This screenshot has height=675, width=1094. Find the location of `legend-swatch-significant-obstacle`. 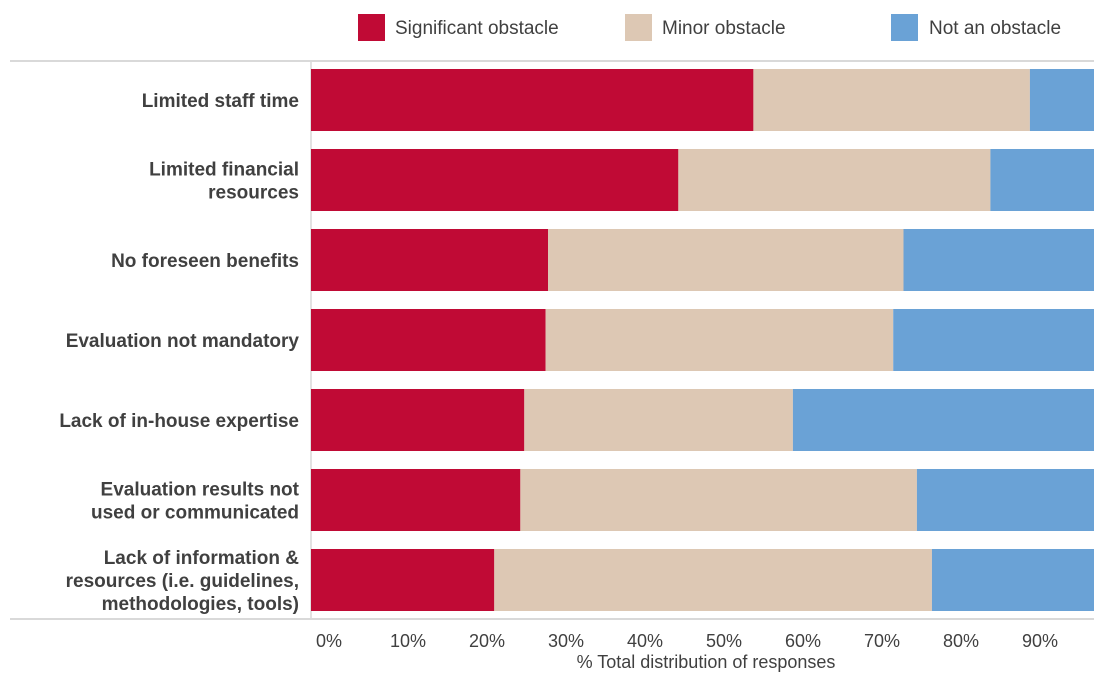

legend-swatch-significant-obstacle is located at coordinates (371, 27).